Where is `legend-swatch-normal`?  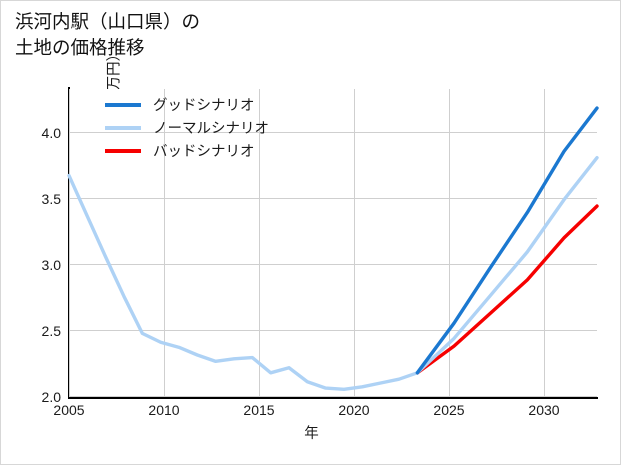
legend-swatch-normal is located at coordinates (123, 127).